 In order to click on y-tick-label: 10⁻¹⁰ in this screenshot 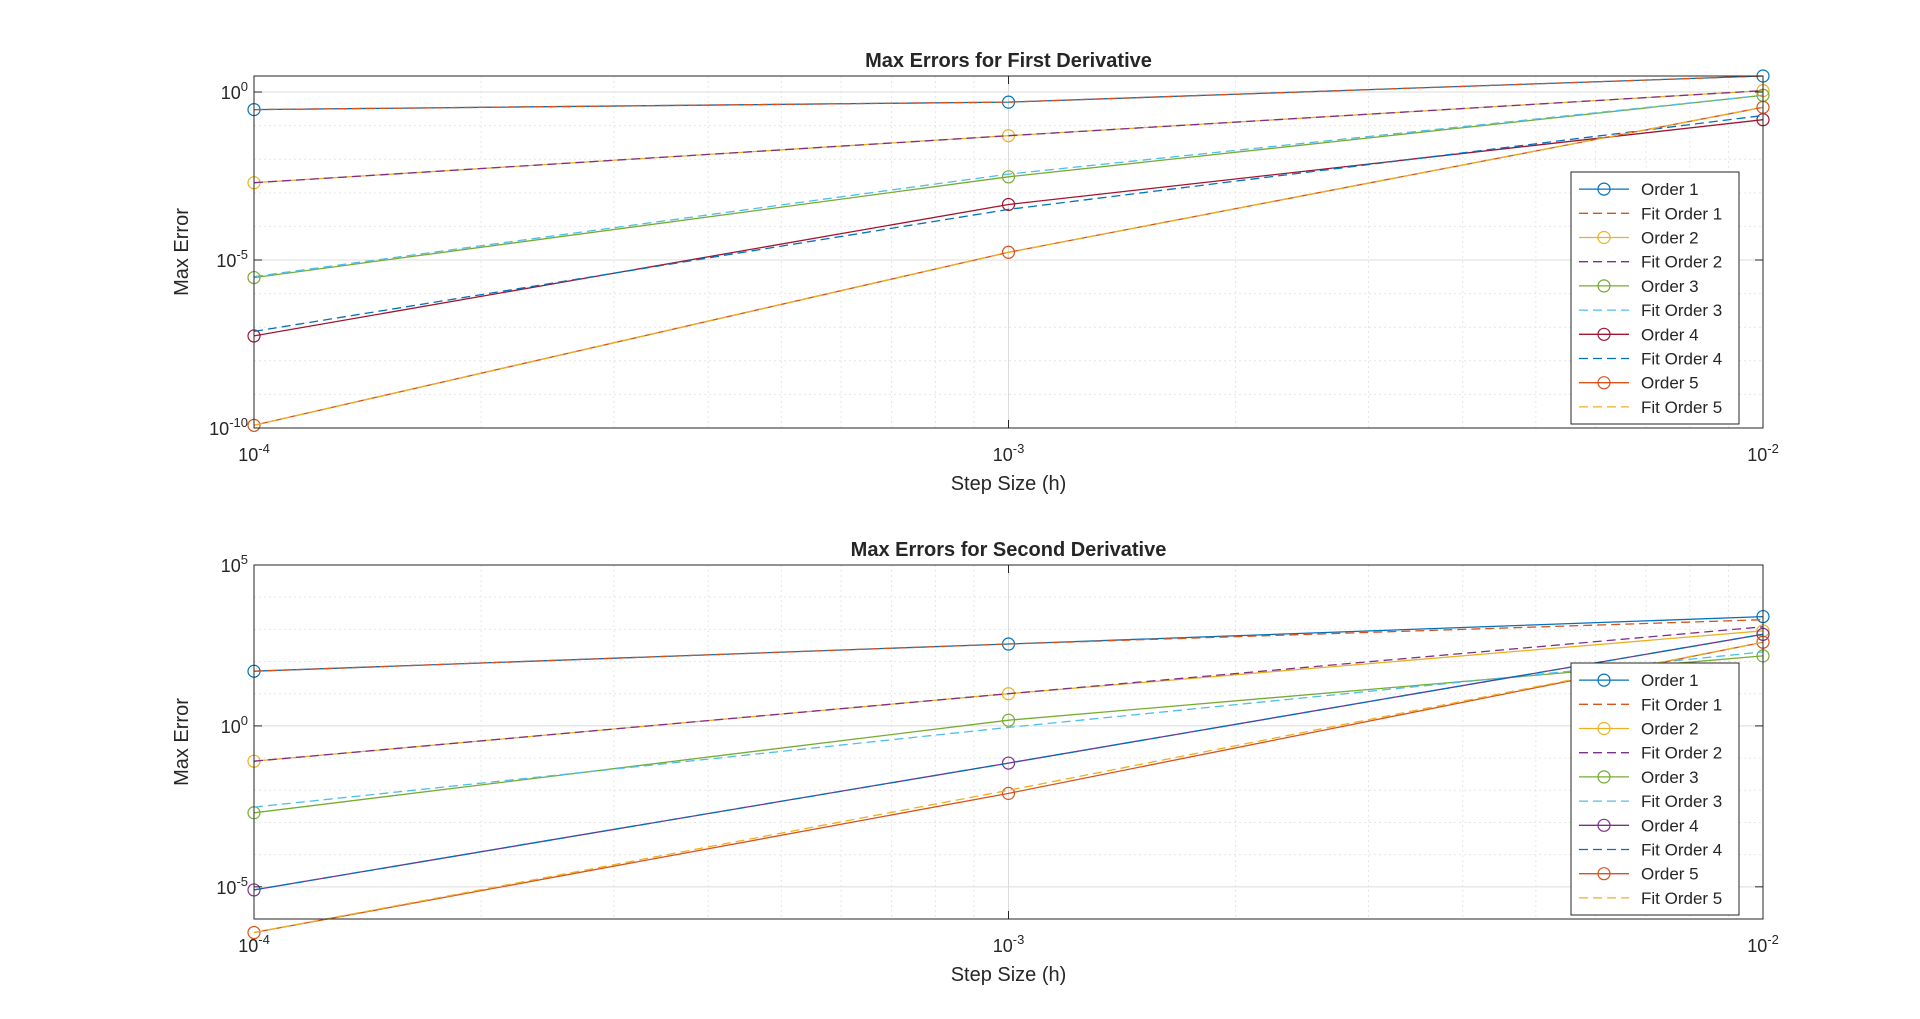, I will do `click(228, 427)`.